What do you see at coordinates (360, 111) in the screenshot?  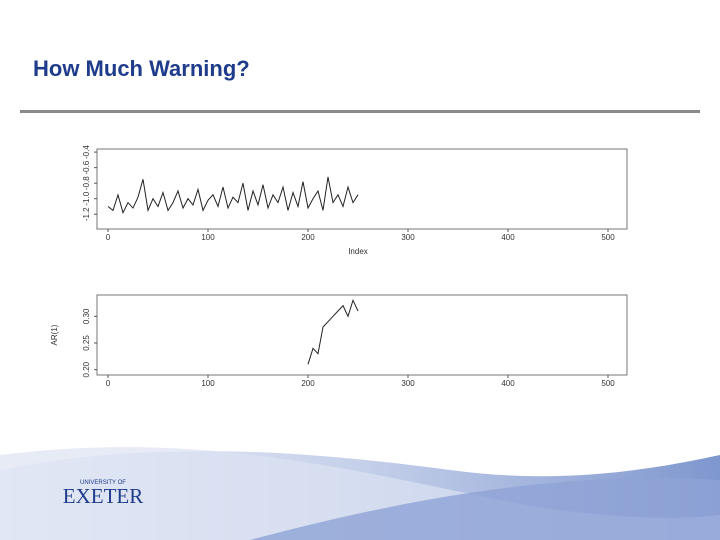 I see `title-rule` at bounding box center [360, 111].